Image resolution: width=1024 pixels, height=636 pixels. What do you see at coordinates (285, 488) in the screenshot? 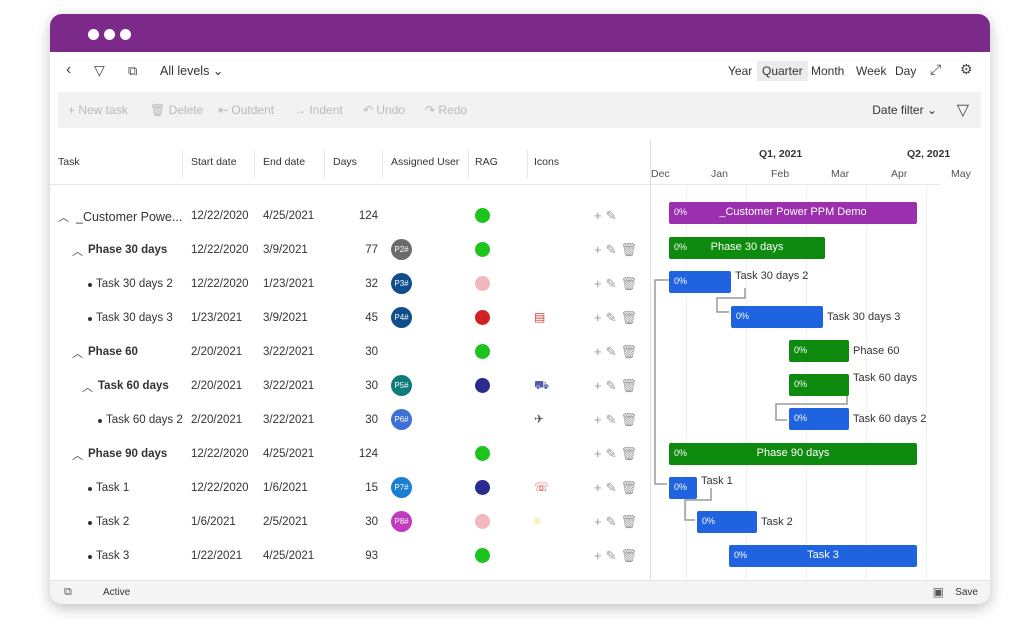
I see `end-date: 1/6/2021` at bounding box center [285, 488].